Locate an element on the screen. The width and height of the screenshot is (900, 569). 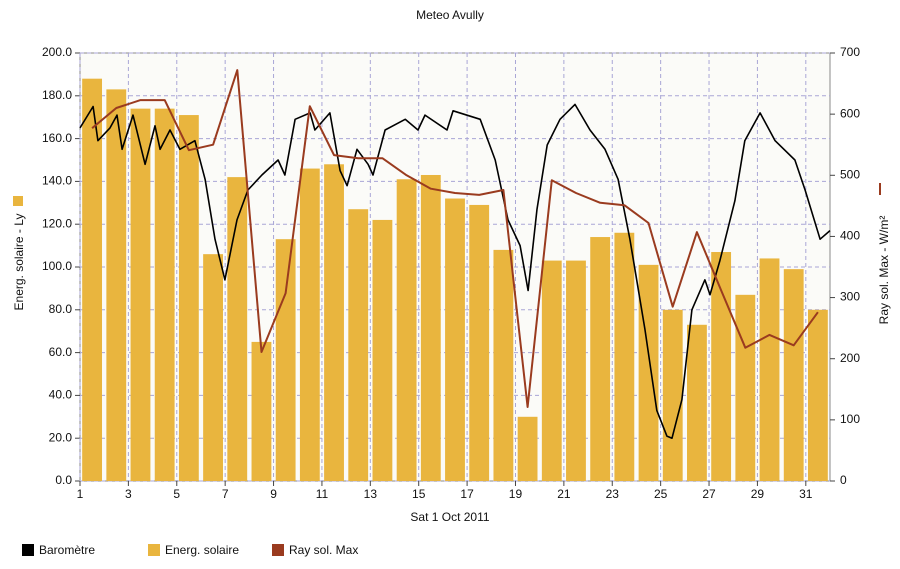
y-axis-title: Energ. solaire - Ly is located at coordinates (19, 262).